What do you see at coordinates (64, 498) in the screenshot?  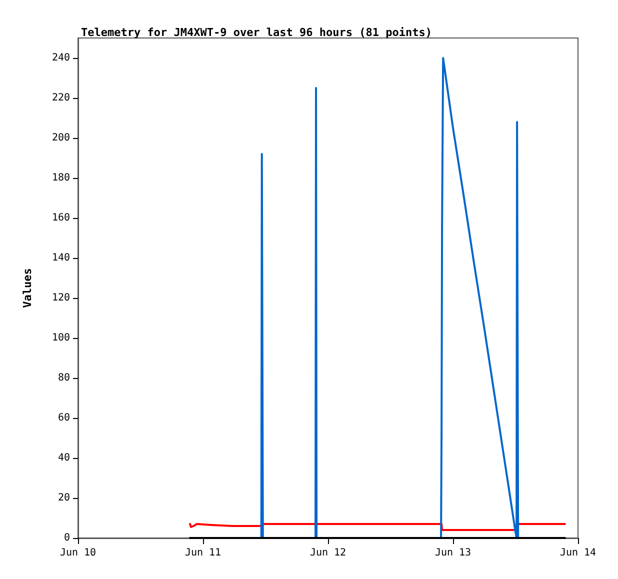 I see `y-tick-label: 20` at bounding box center [64, 498].